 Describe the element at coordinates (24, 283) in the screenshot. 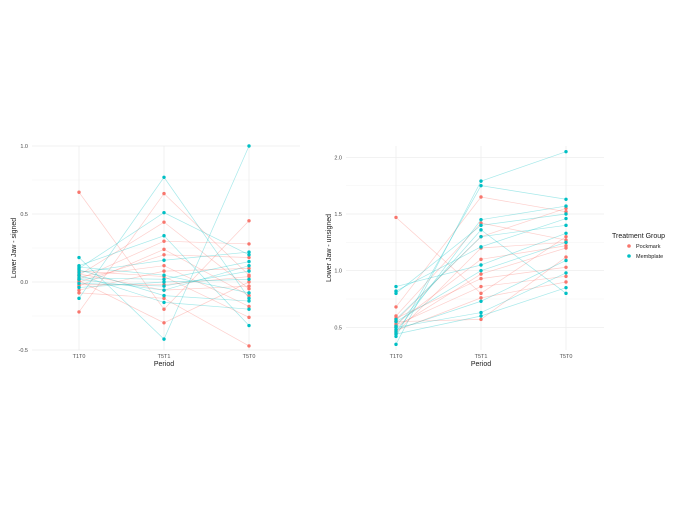

I see `y-tick-label: 0.0` at that location.